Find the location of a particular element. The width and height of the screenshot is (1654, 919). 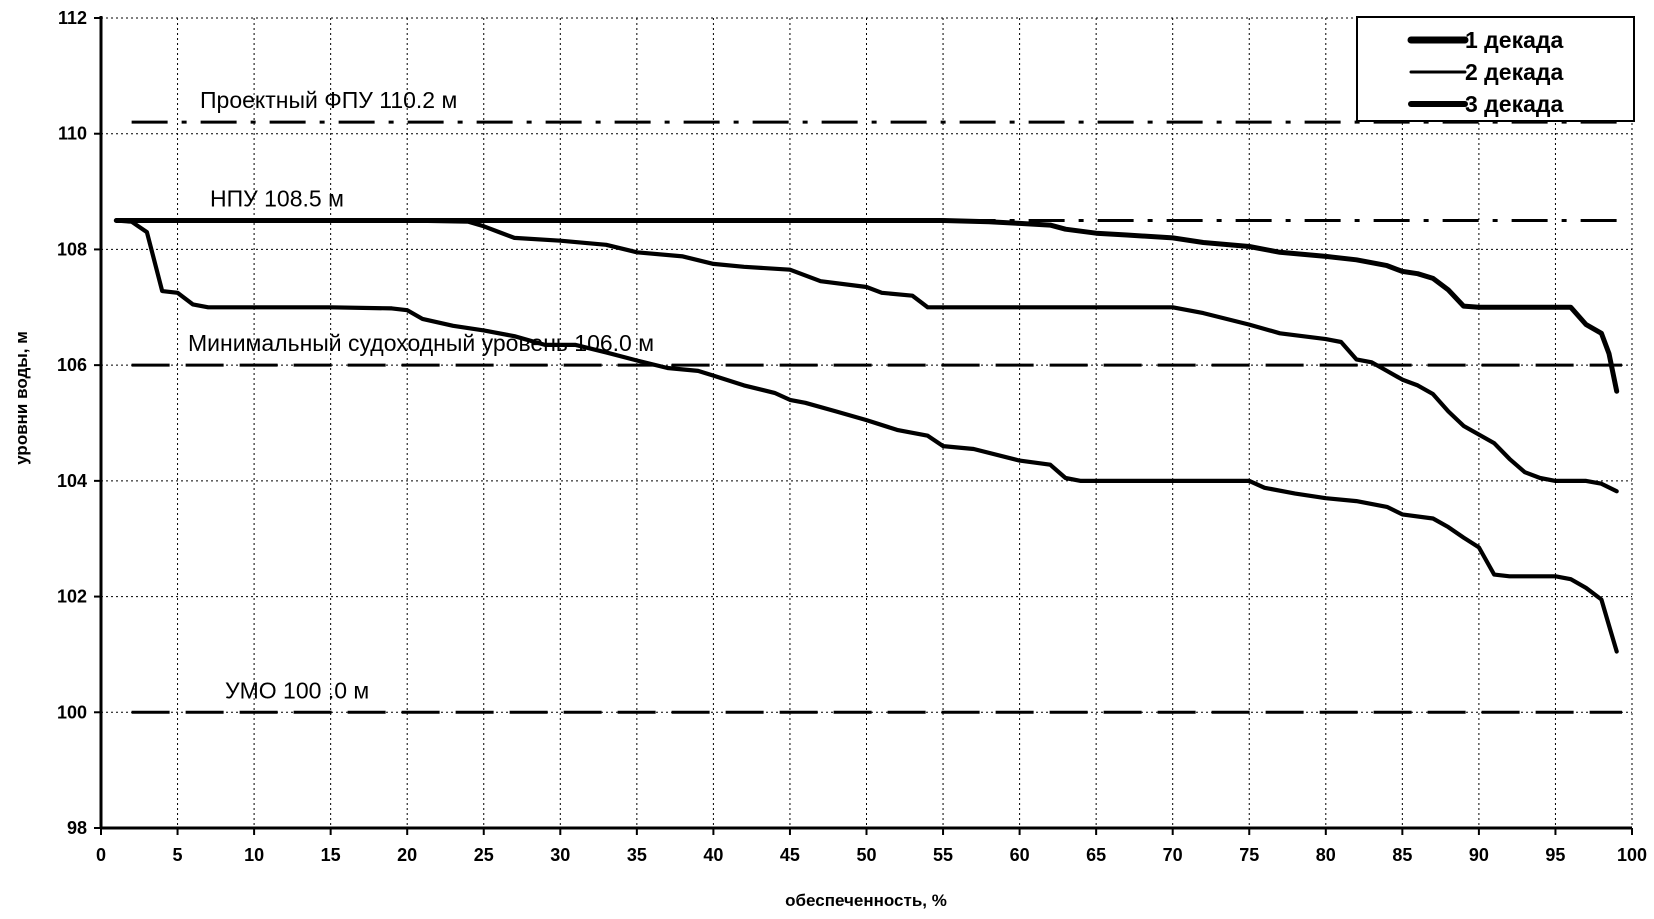

y-tick-label: 108 is located at coordinates (72, 249).